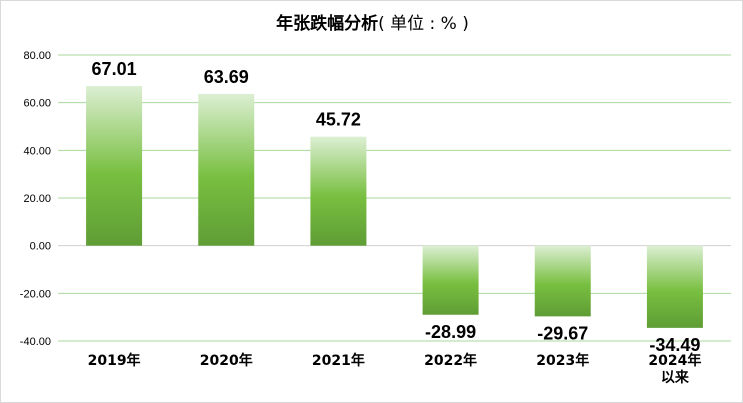  I want to click on chart-title-unit: ( 单位 : % ), so click(423, 24).